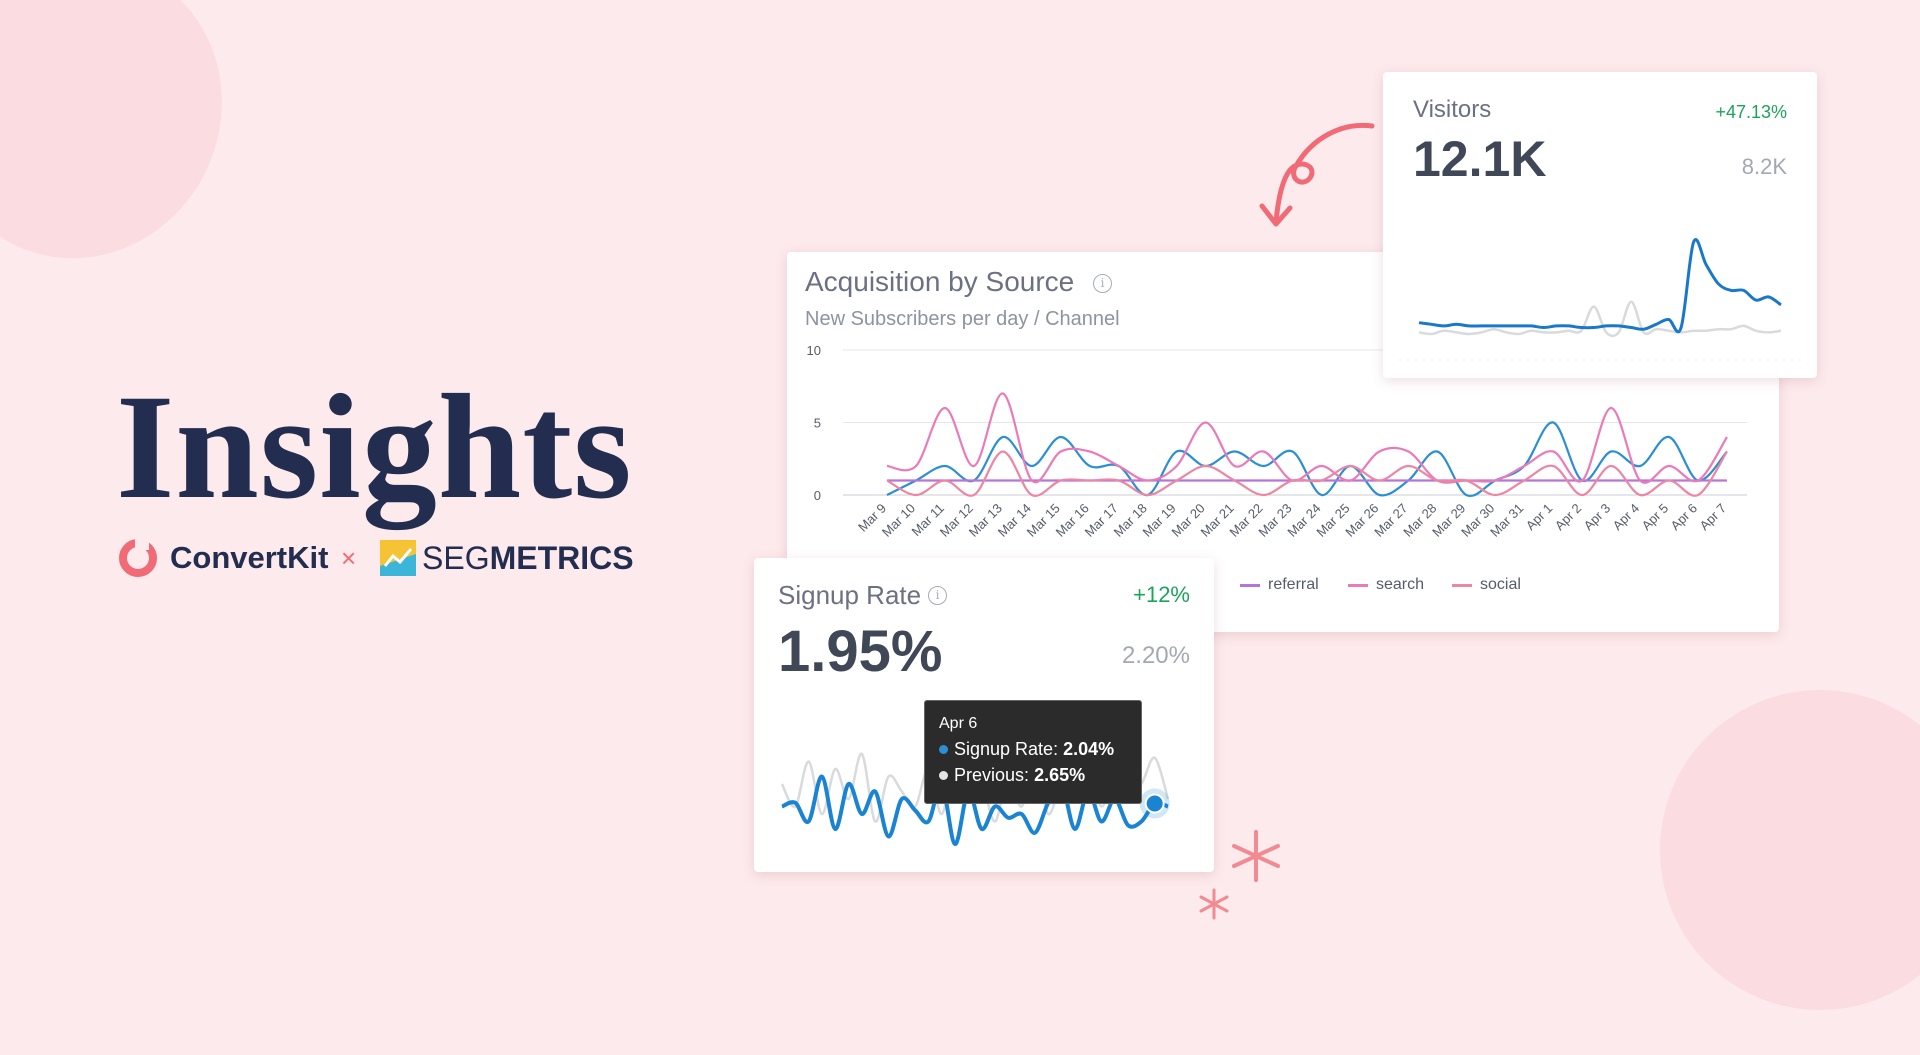  I want to click on tooltip-previous-label: Previous:, so click(992, 775).